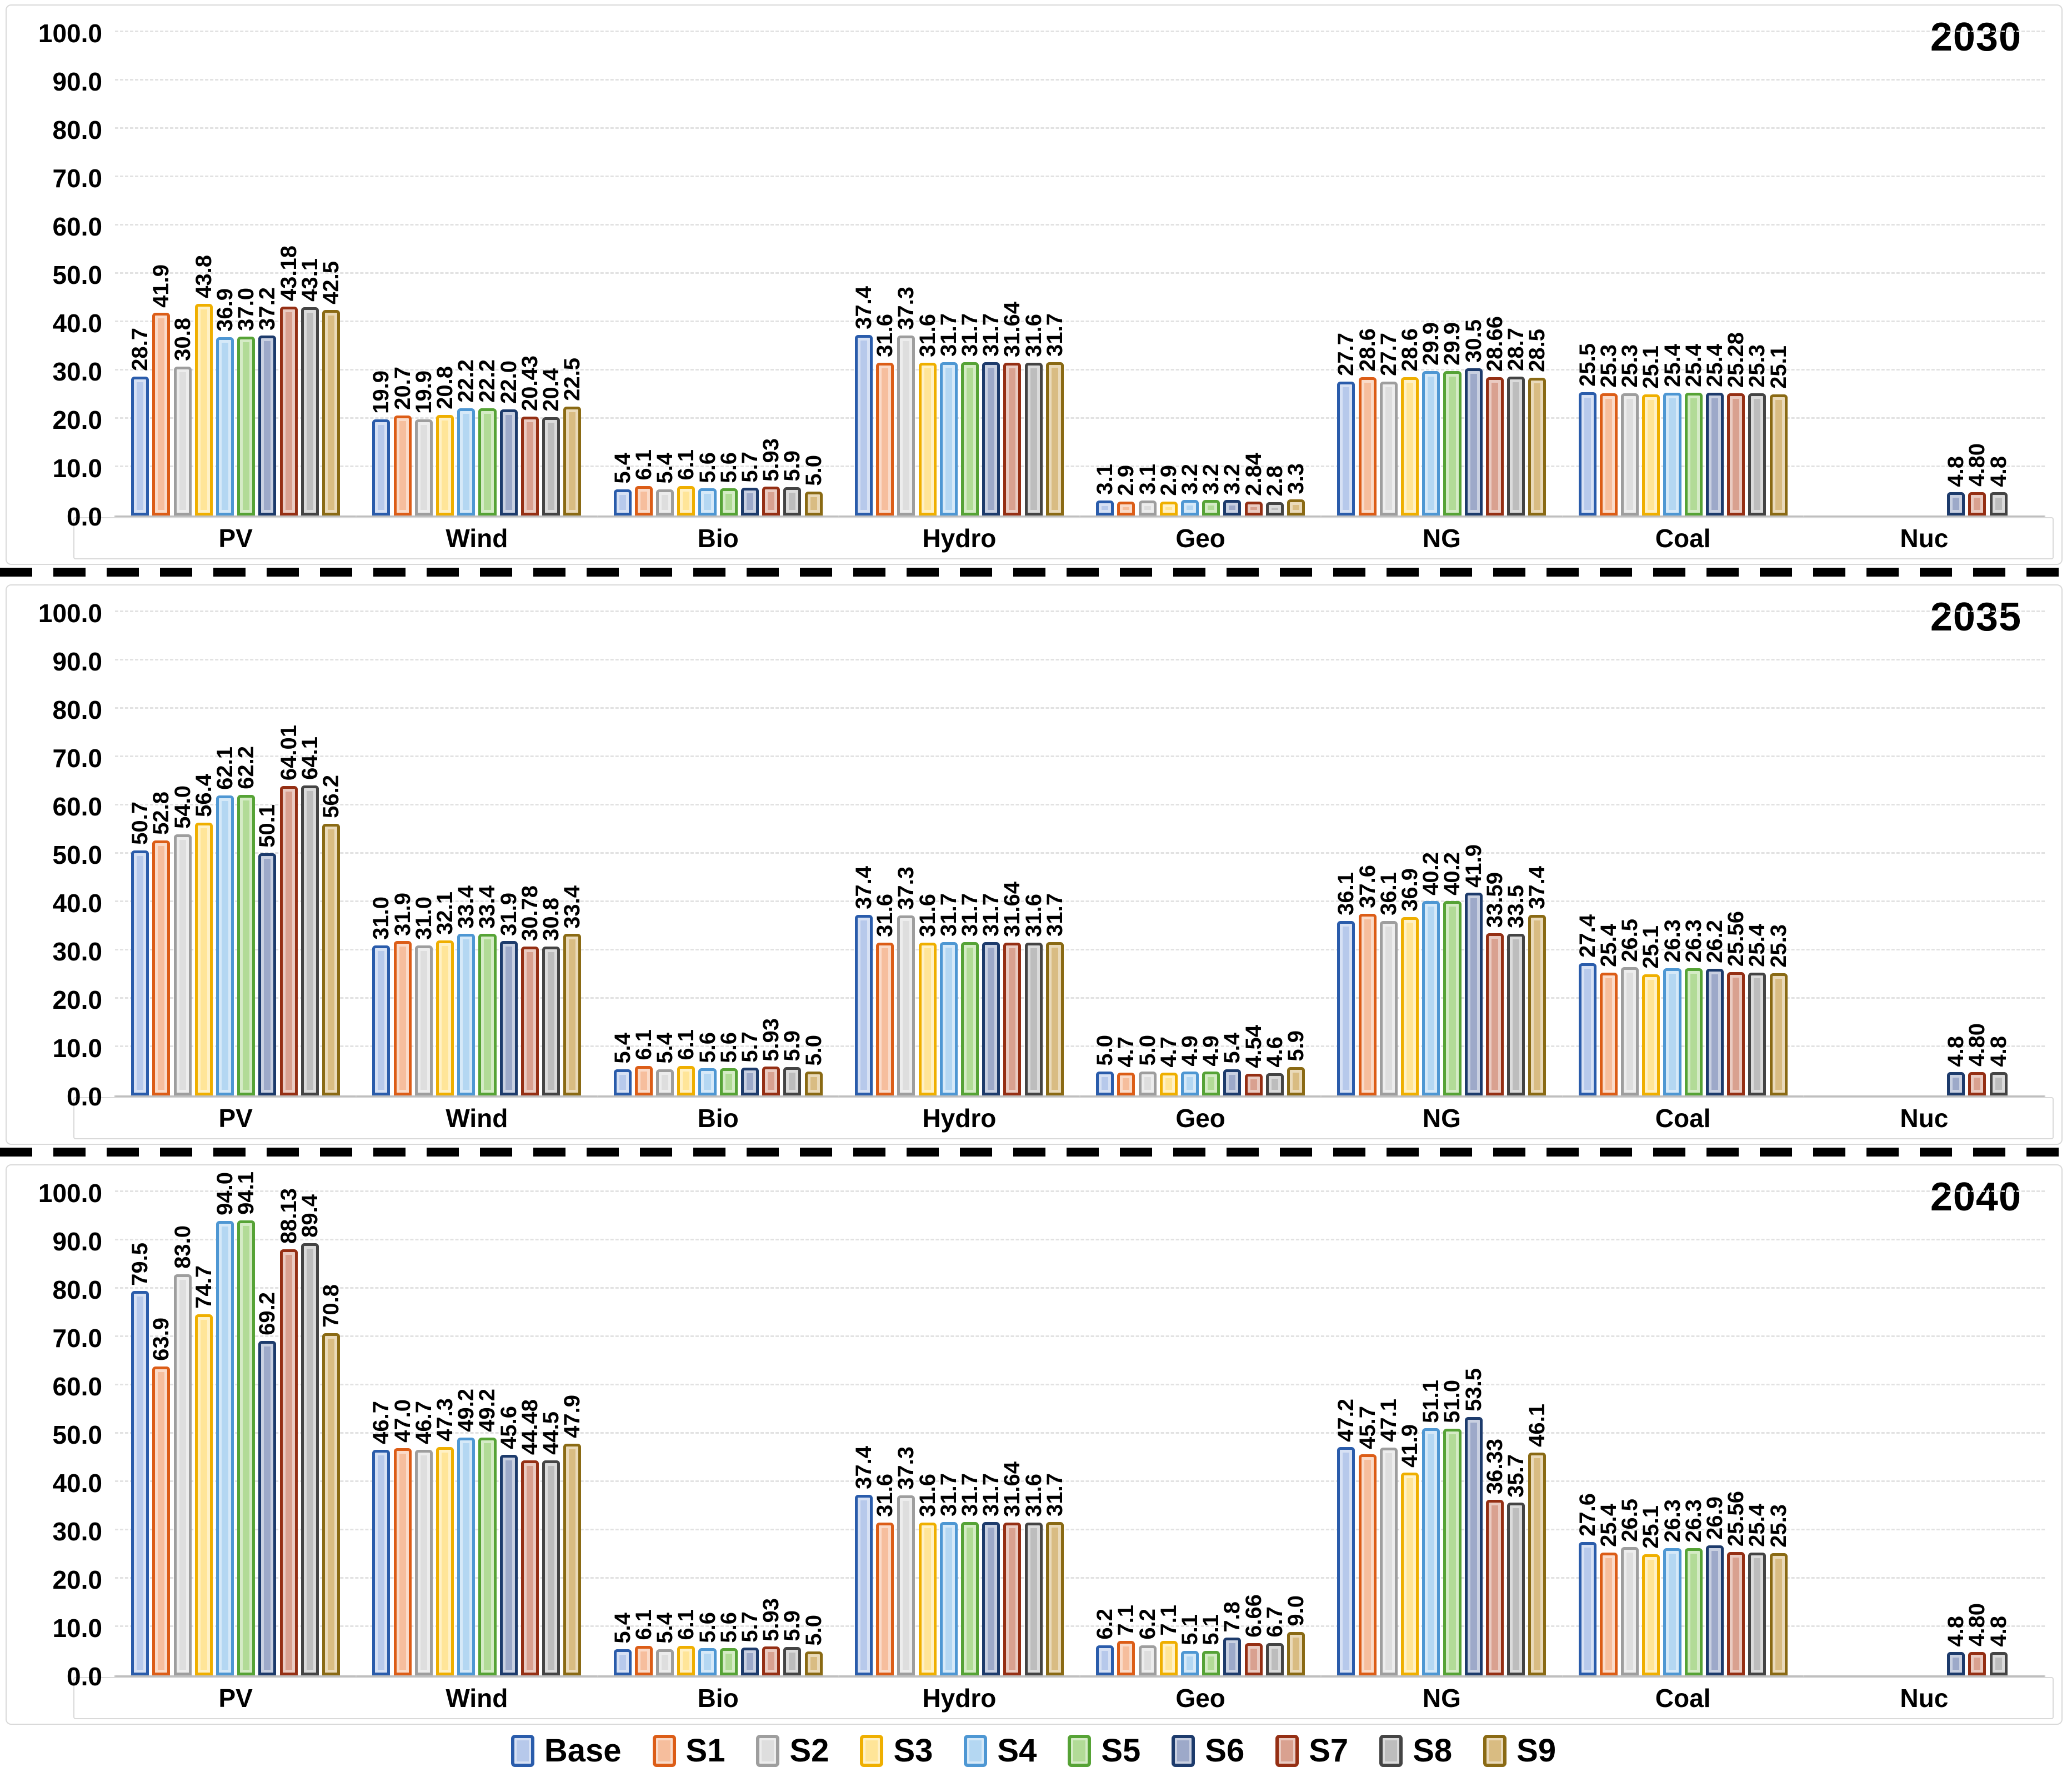  I want to click on legend-swatch-s2, so click(768, 1750).